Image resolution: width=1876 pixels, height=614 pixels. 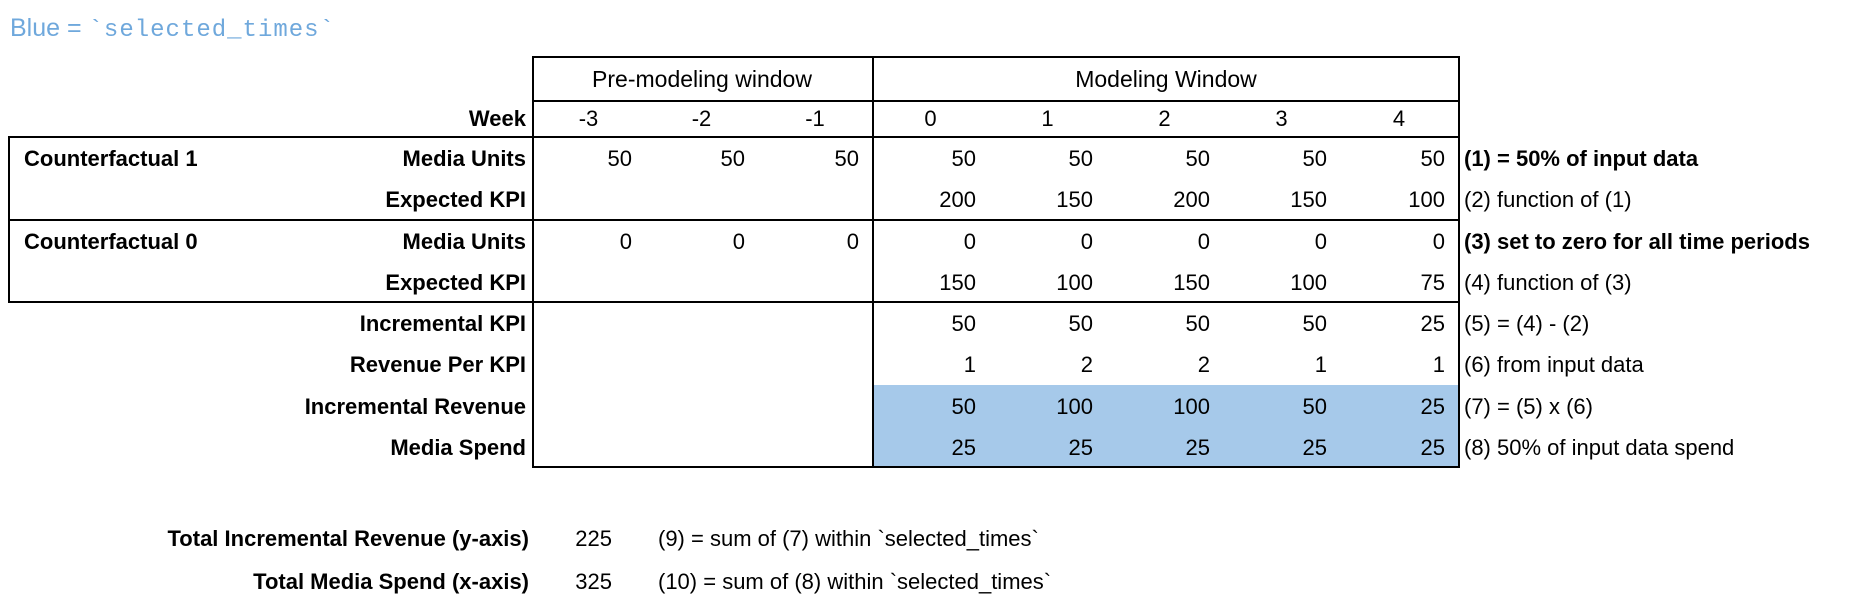 I want to click on row-values: 0 0 0 0 0 0 0 0, so click(x=995, y=241).